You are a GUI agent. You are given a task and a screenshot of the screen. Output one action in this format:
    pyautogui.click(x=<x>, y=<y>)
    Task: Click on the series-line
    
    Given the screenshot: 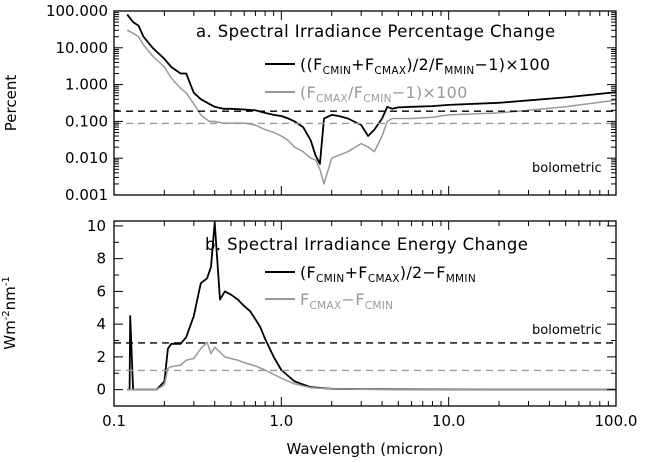 What is the action you would take?
    pyautogui.click(x=371, y=366)
    